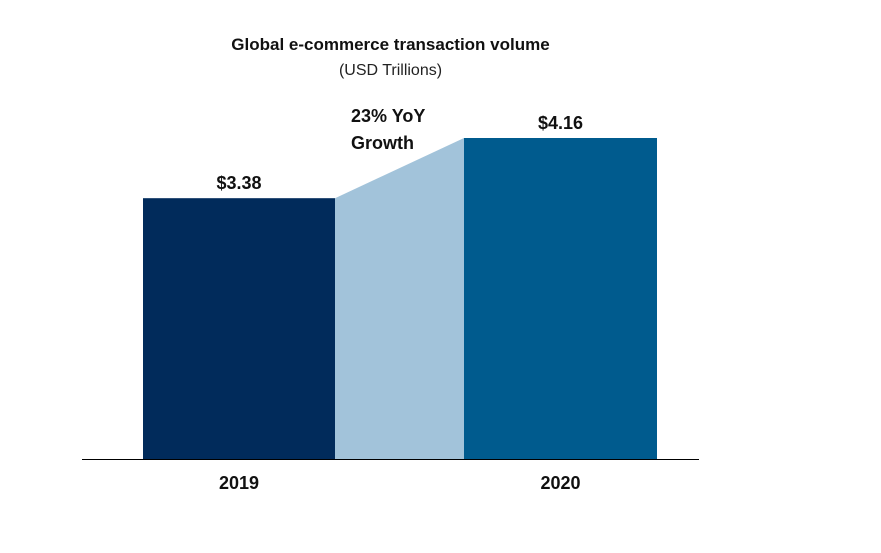 The image size is (881, 553). Describe the element at coordinates (399, 298) in the screenshot. I see `growth-bridge` at that location.